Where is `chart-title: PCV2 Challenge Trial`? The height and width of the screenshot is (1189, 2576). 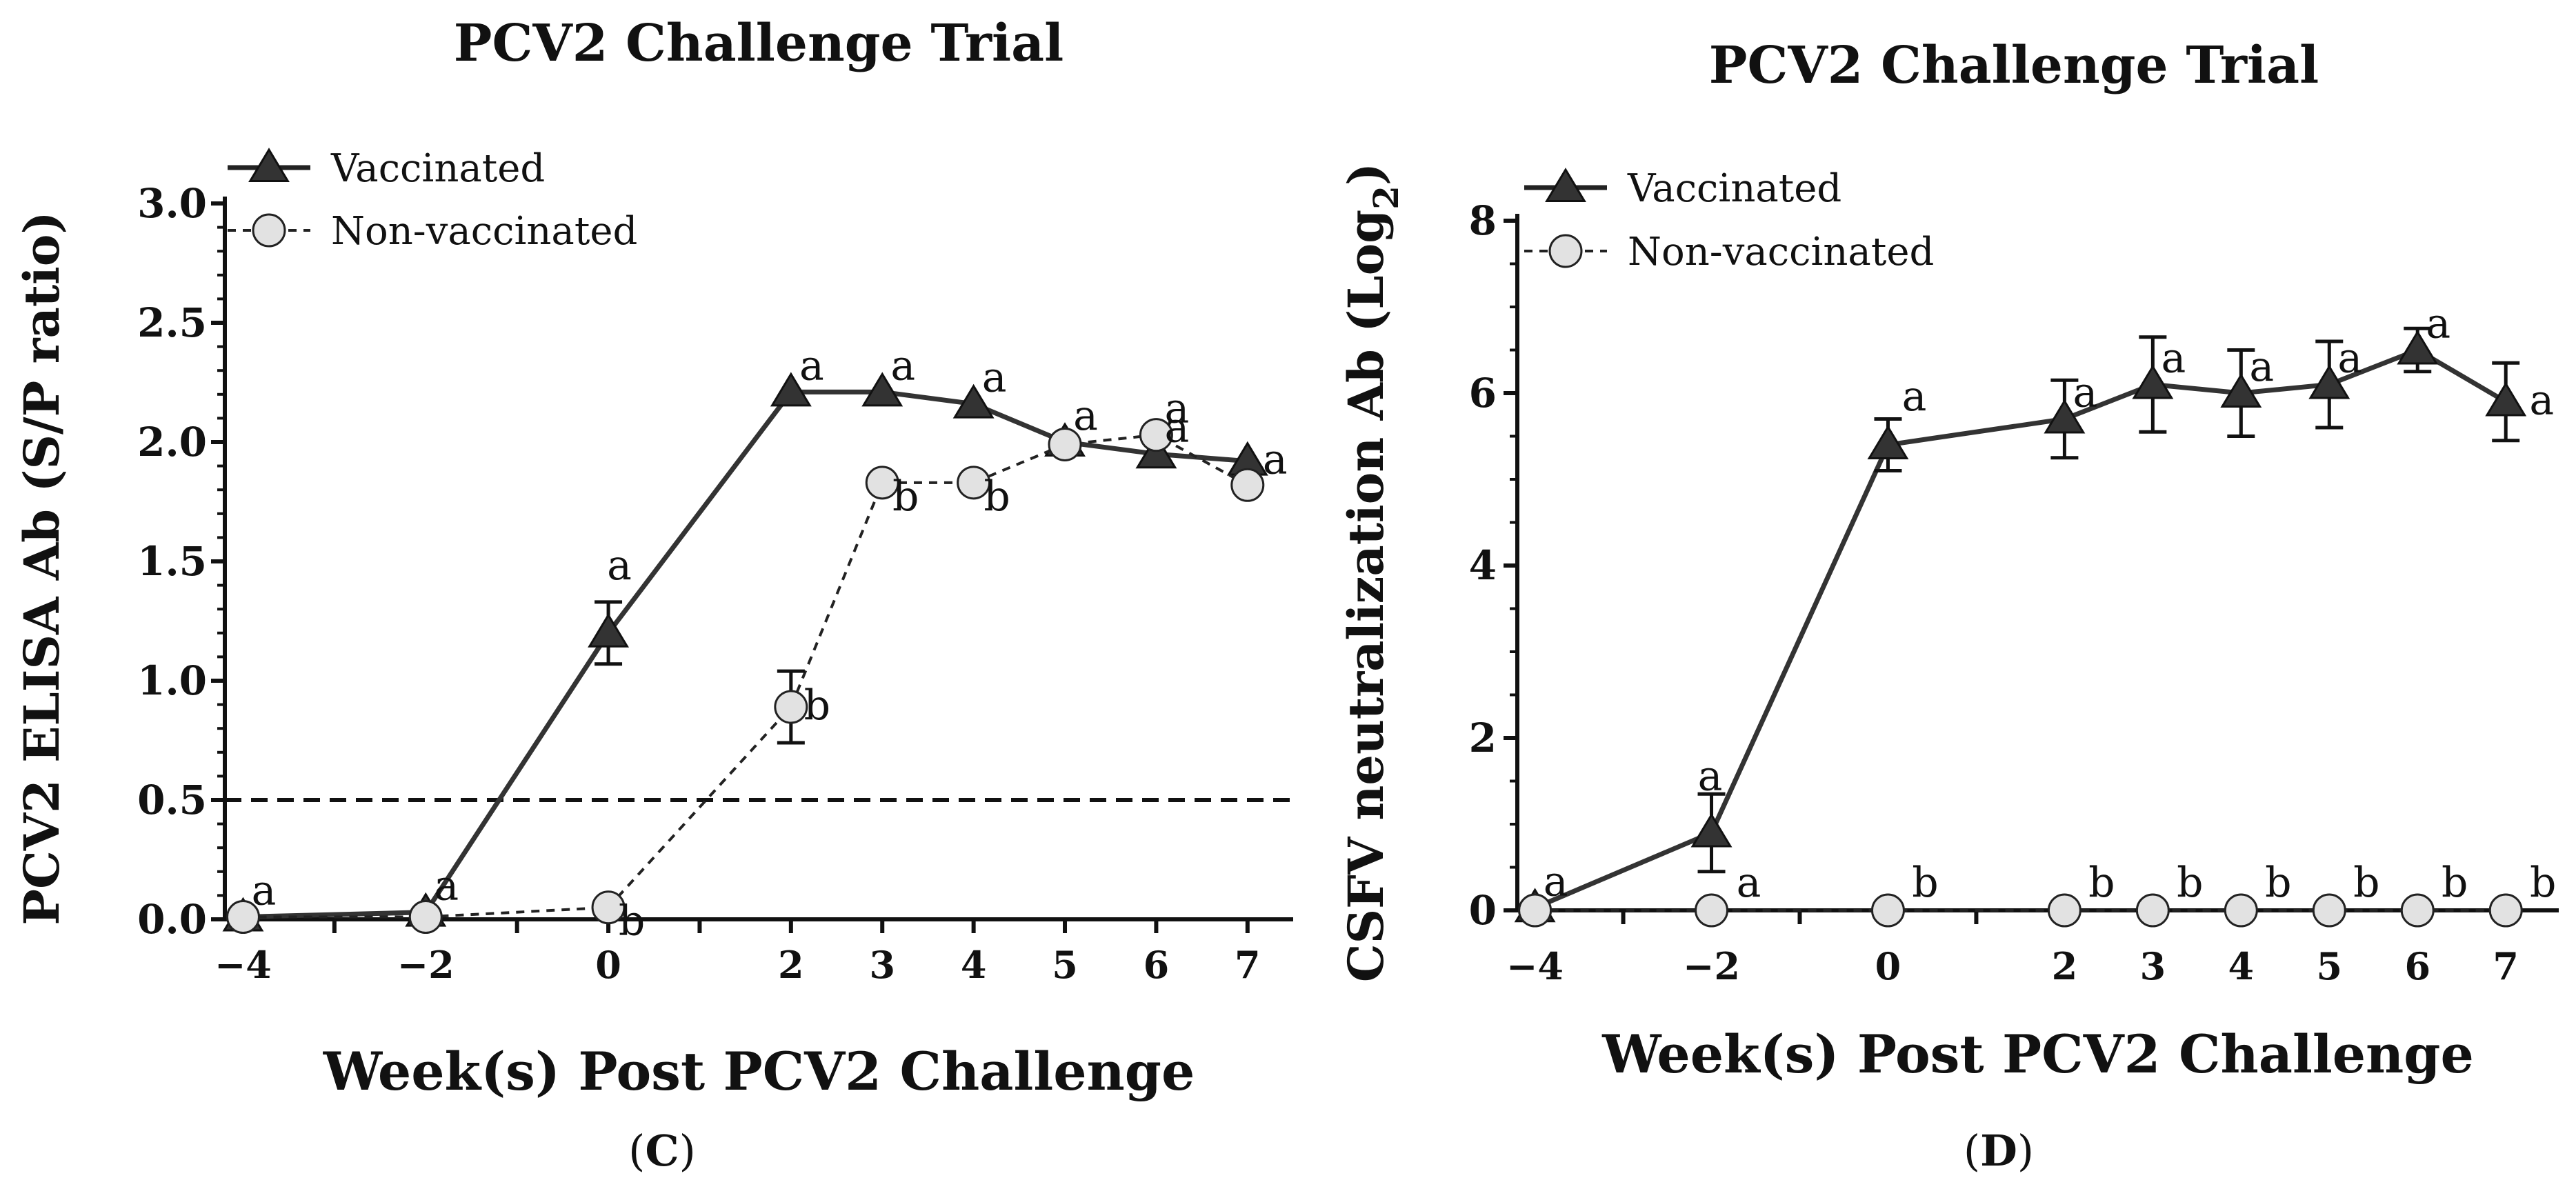 chart-title: PCV2 Challenge Trial is located at coordinates (759, 43).